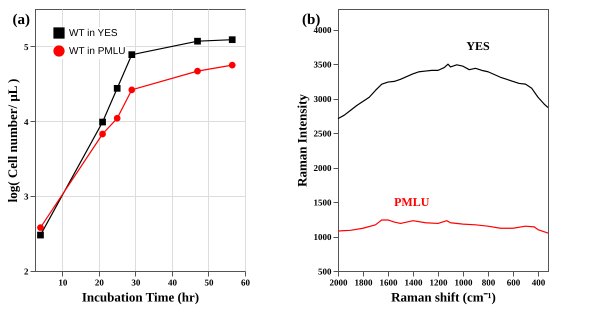 The image size is (602, 332). What do you see at coordinates (97, 51) in the screenshot?
I see `legend-label: WT in PMLU` at bounding box center [97, 51].